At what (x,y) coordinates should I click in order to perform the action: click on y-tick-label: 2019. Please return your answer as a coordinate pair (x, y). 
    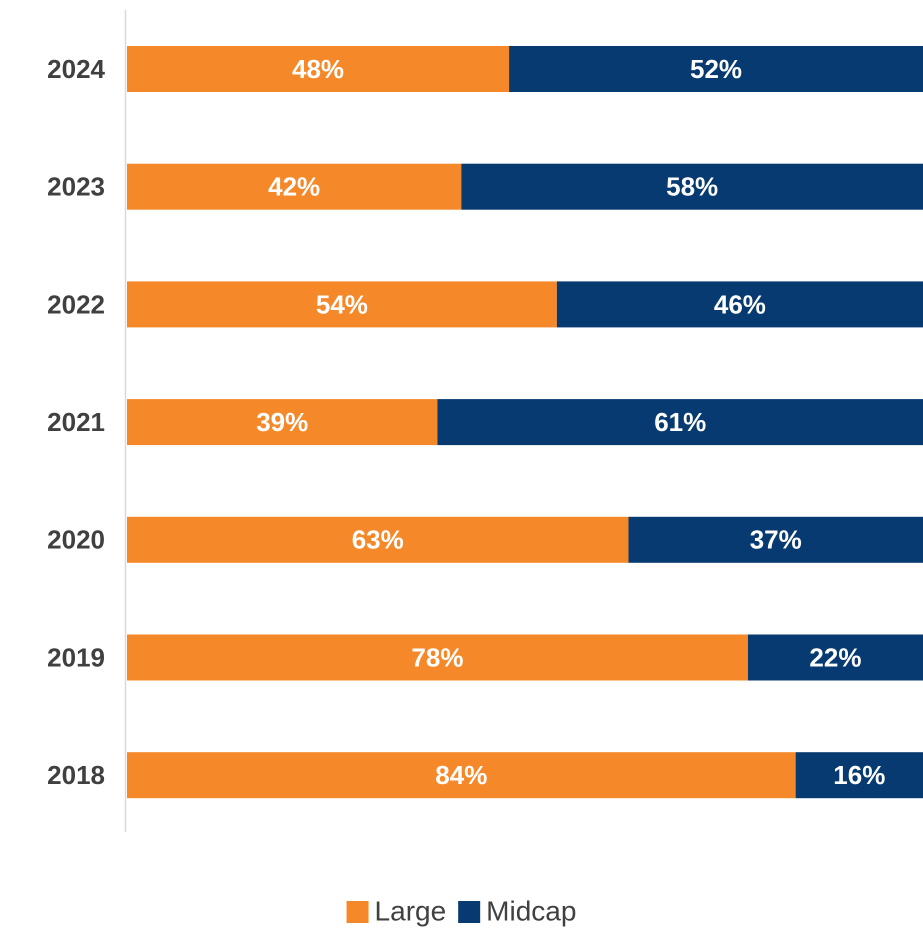
    Looking at the image, I should click on (76, 657).